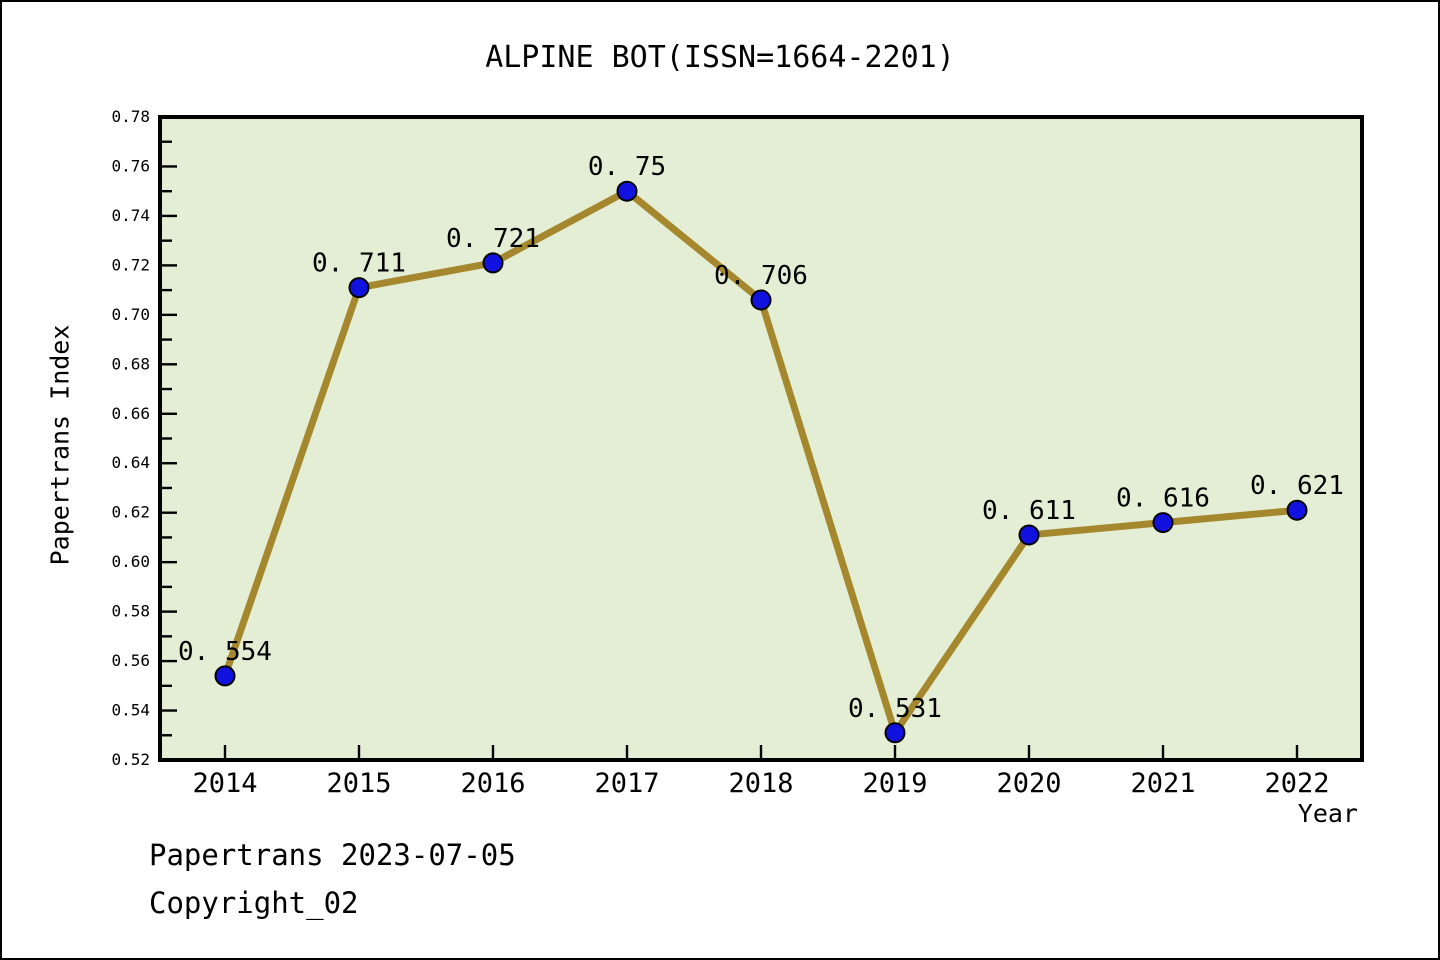  What do you see at coordinates (130, 462) in the screenshot?
I see `y-tick-label: 0.64` at bounding box center [130, 462].